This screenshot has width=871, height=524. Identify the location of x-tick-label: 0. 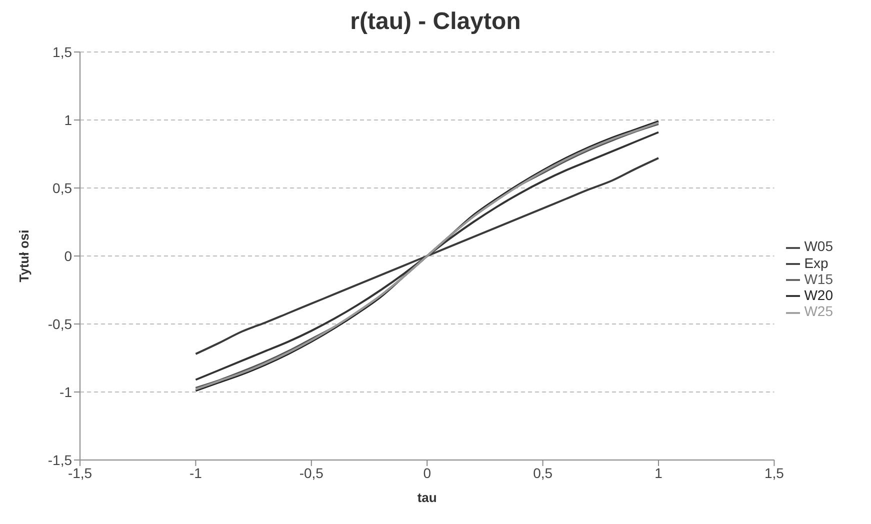
(427, 472).